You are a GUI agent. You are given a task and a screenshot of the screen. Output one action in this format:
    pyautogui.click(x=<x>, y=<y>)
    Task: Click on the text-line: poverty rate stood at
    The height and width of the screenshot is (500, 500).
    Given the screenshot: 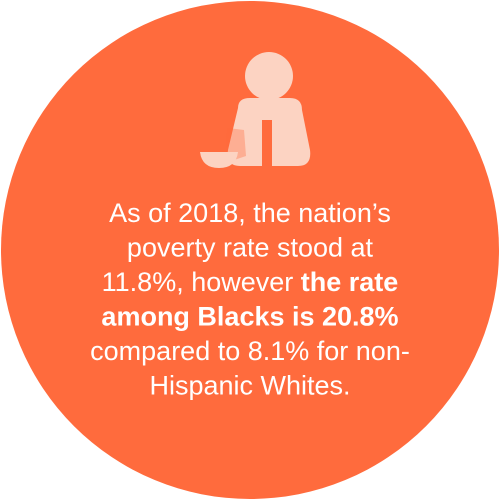 What is the action you would take?
    pyautogui.click(x=250, y=248)
    